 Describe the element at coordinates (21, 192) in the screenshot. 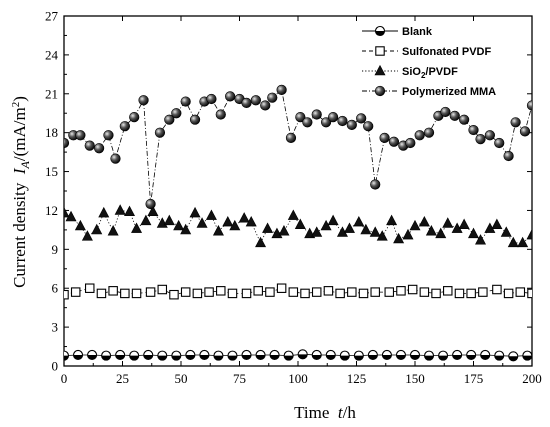

I see `y-axis-title: Current density IA/(mA/m2)` at that location.